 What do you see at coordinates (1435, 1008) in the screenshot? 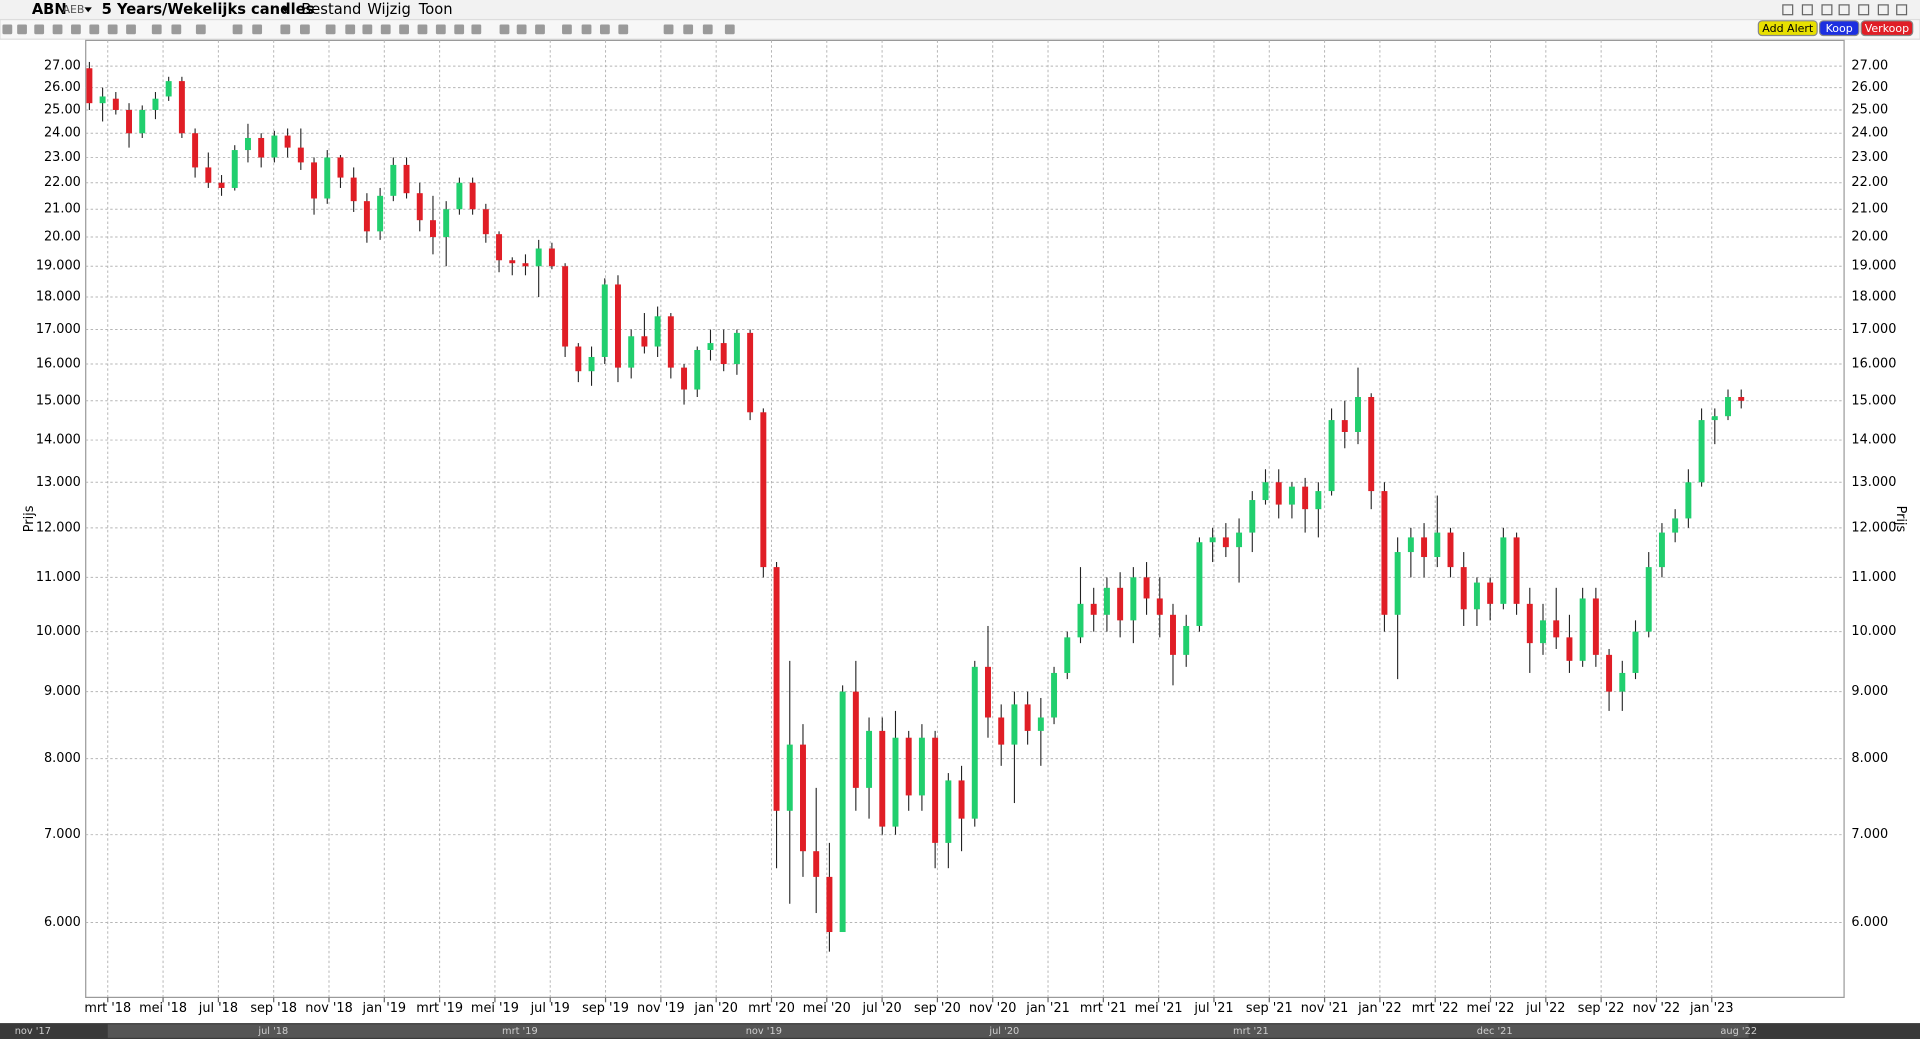
I see `x-tick-label: mrt '22` at bounding box center [1435, 1008].